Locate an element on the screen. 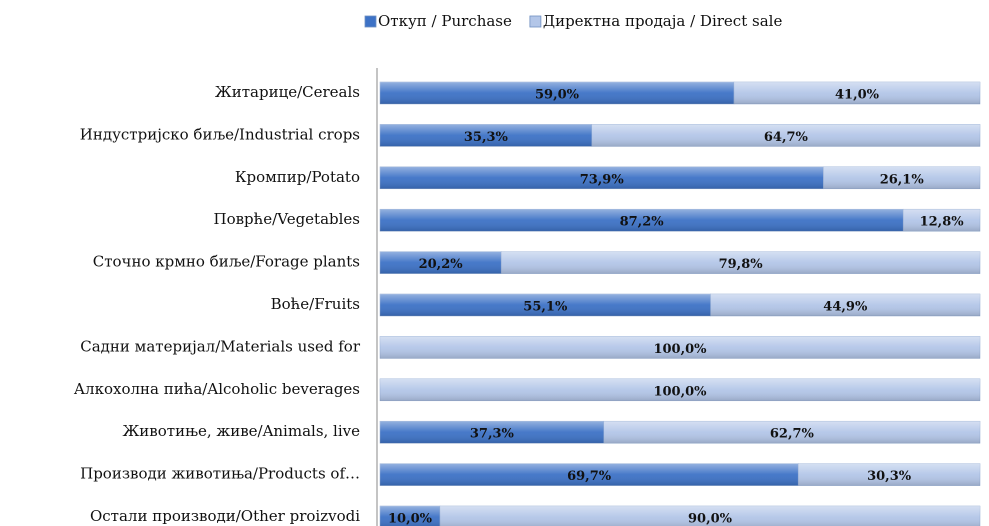 This screenshot has height=526, width=989. category-label: Садни материјал/Materials used for is located at coordinates (220, 346).